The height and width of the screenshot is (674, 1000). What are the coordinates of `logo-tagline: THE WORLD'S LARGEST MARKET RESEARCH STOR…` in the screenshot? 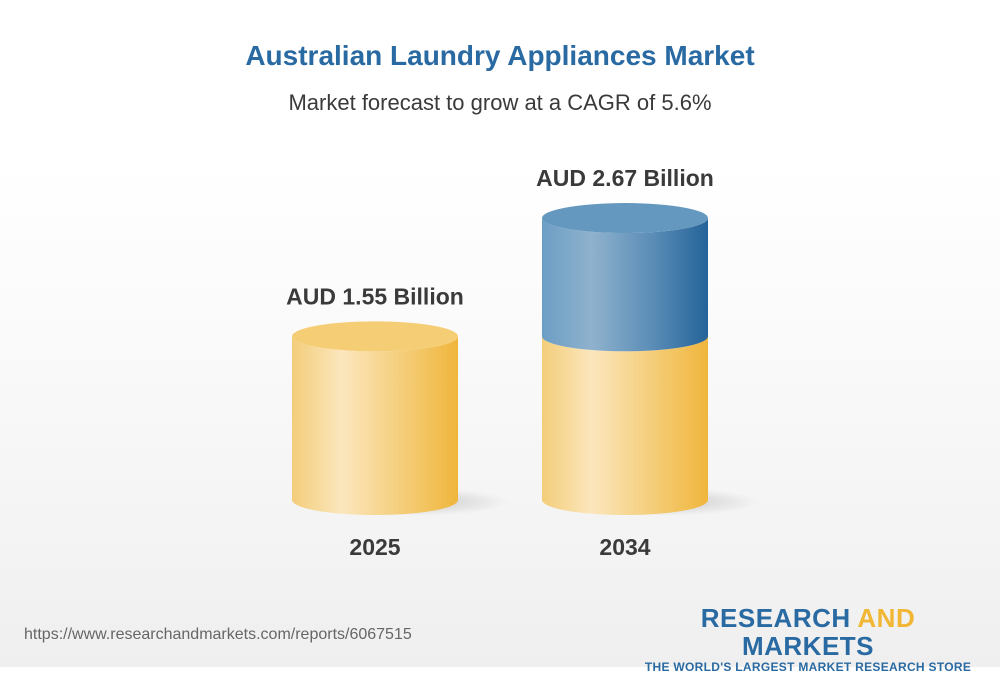 It's located at (808, 667).